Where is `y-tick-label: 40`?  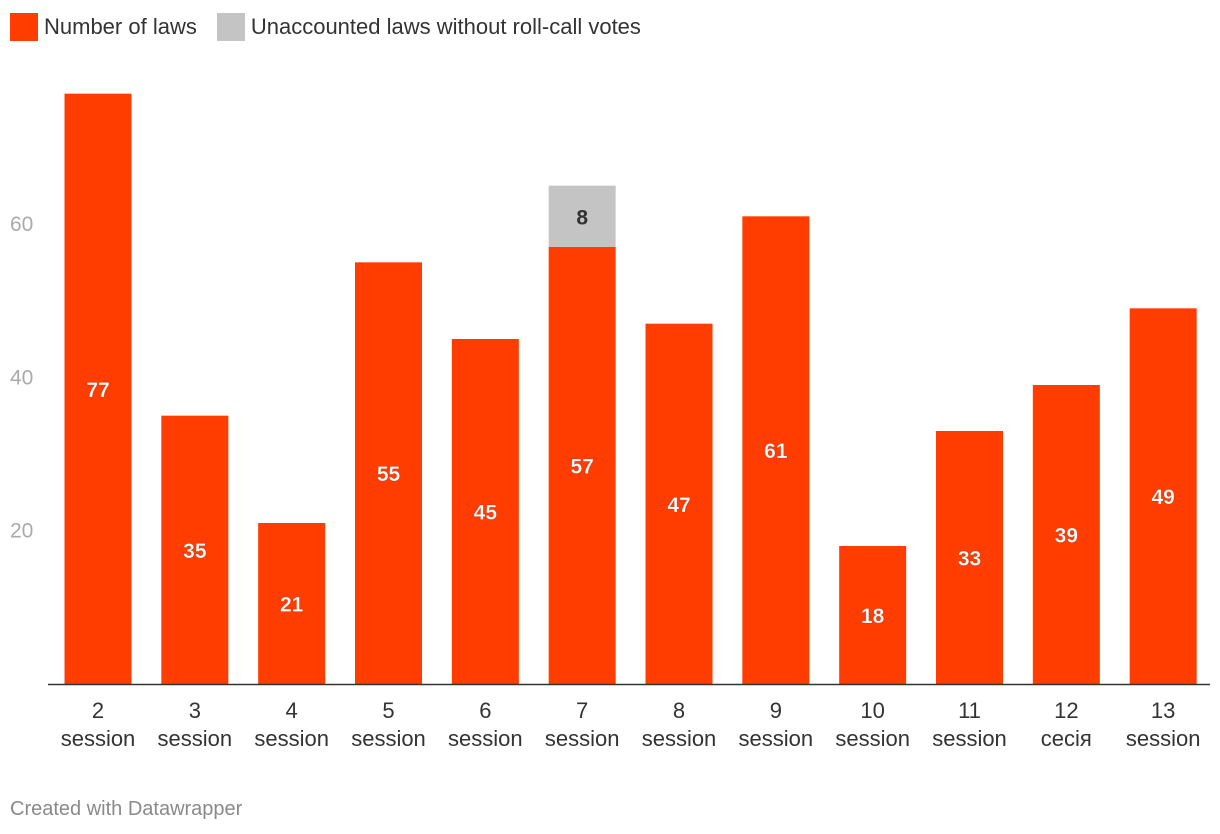 y-tick-label: 40 is located at coordinates (21, 377).